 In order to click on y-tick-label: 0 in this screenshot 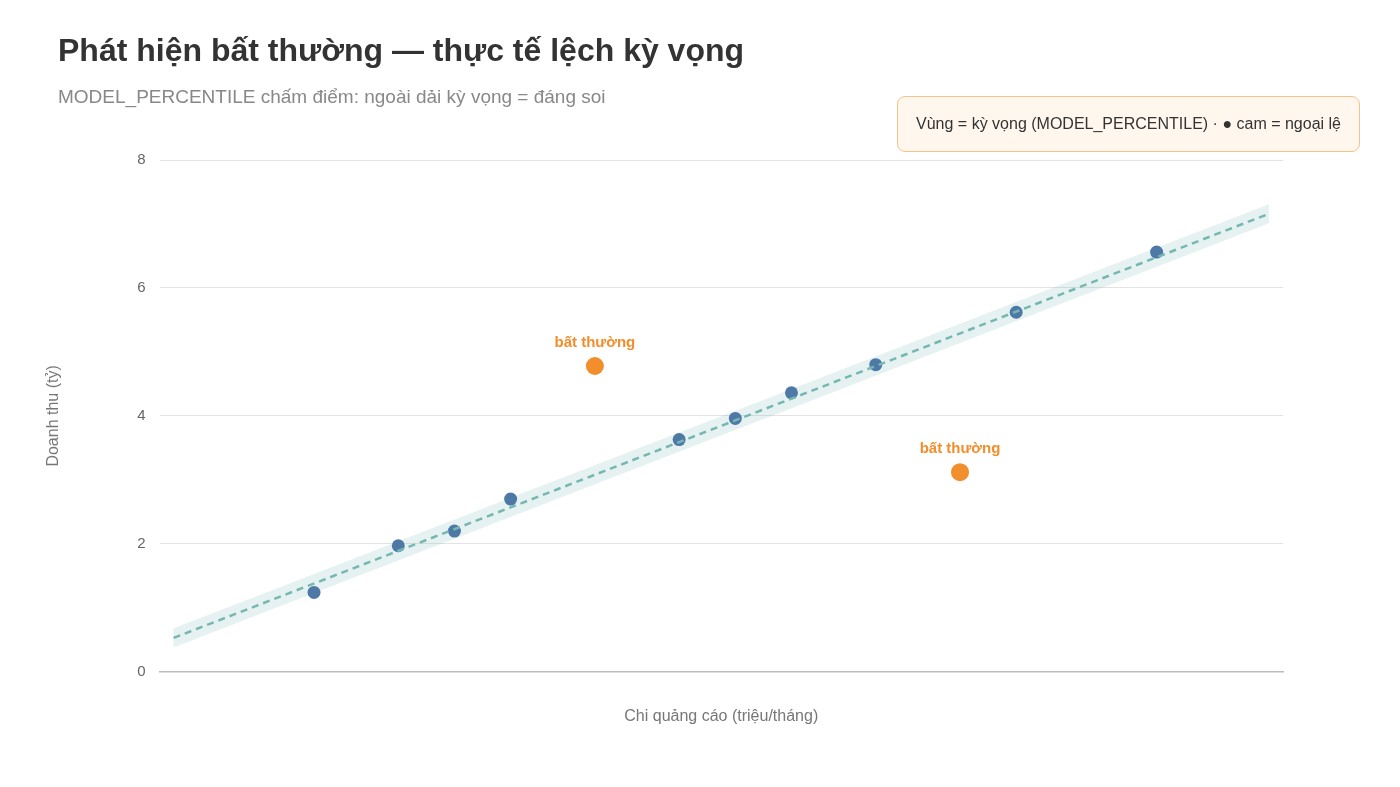, I will do `click(141, 670)`.